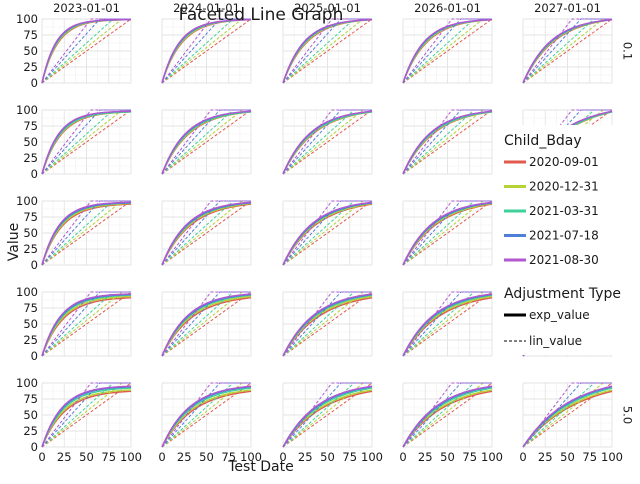 This screenshot has height=484, width=640. I want to click on legend-title: Adjustment Type, so click(562, 294).